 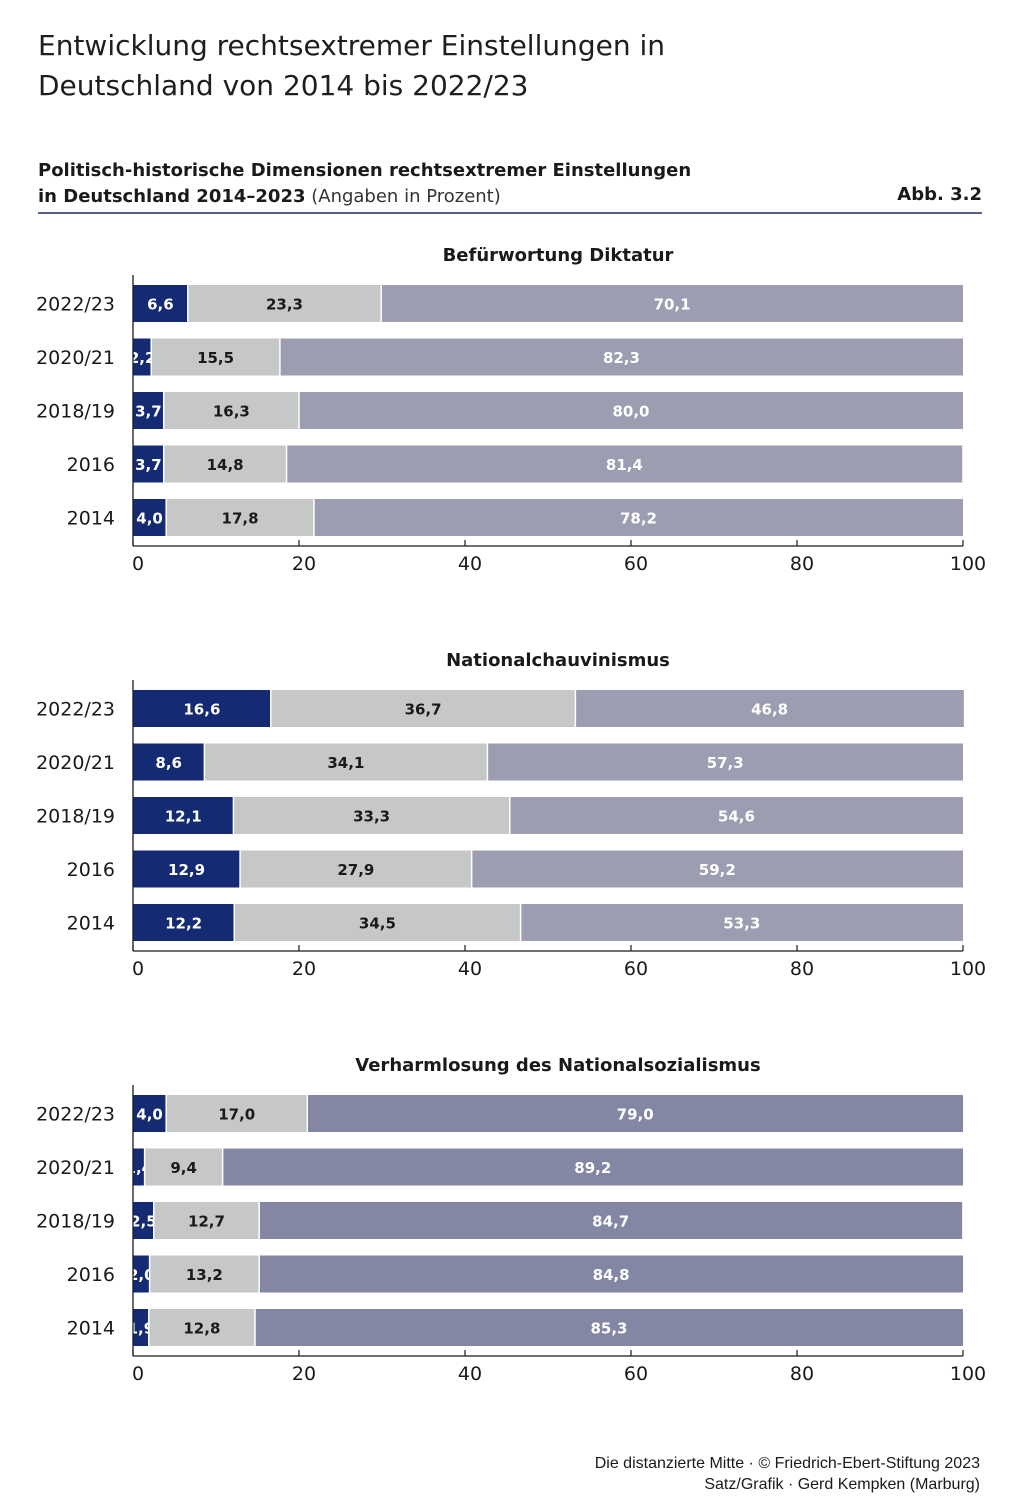 I want to click on data-label: 33,3, so click(x=371, y=817).